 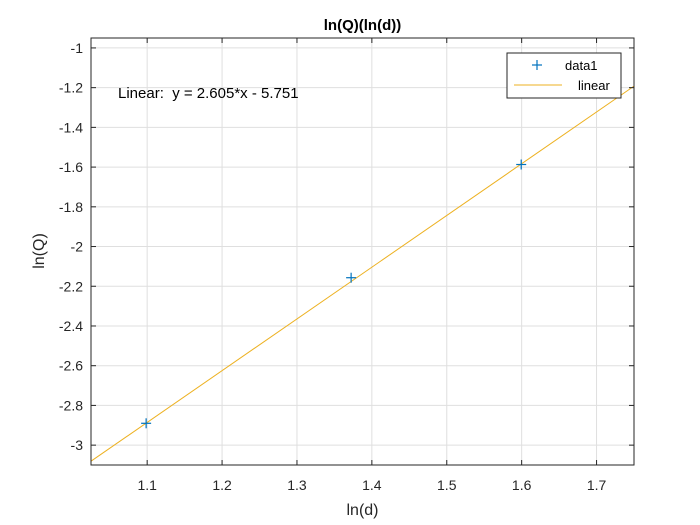 I want to click on x-tick-label: 1.6, so click(x=522, y=485).